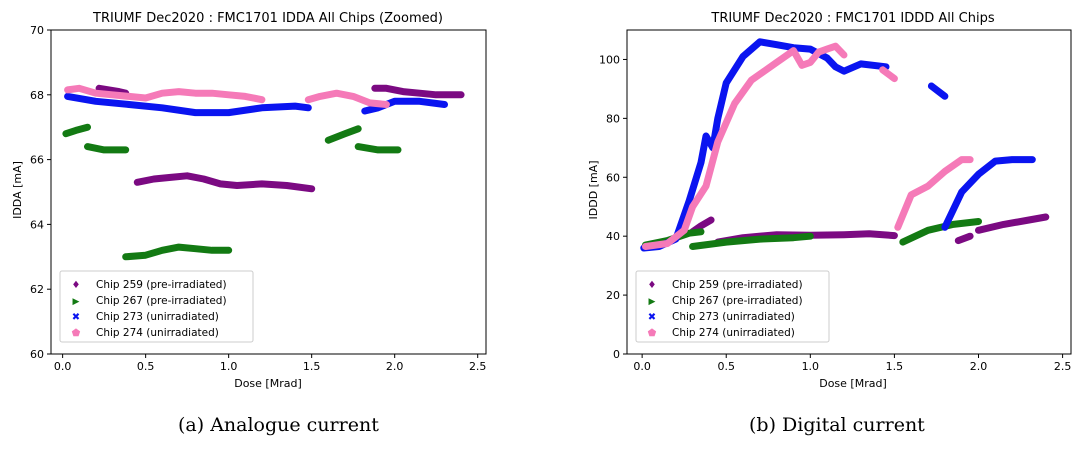 The image size is (1078, 449). Describe the element at coordinates (837, 425) in the screenshot. I see `caption-digital: (b) Digital current` at that location.